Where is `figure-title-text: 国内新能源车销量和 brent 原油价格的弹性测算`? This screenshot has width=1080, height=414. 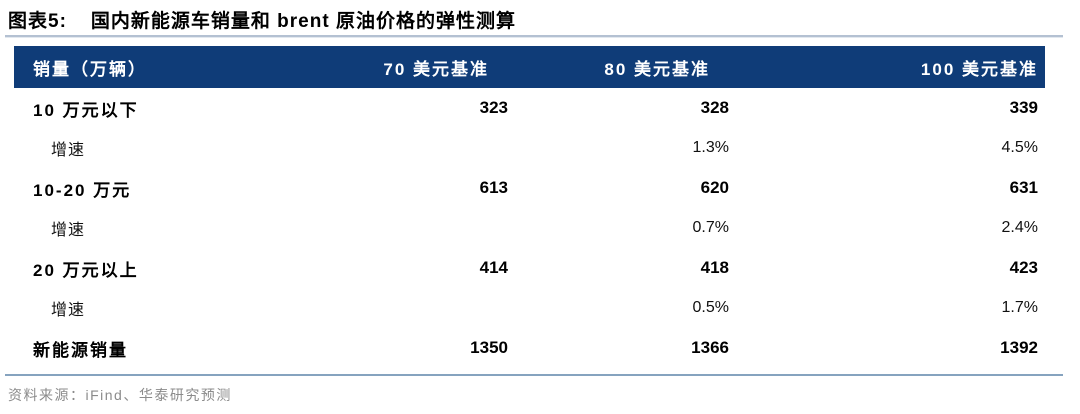 figure-title-text: 国内新能源车销量和 brent 原油价格的弹性测算 is located at coordinates (303, 21).